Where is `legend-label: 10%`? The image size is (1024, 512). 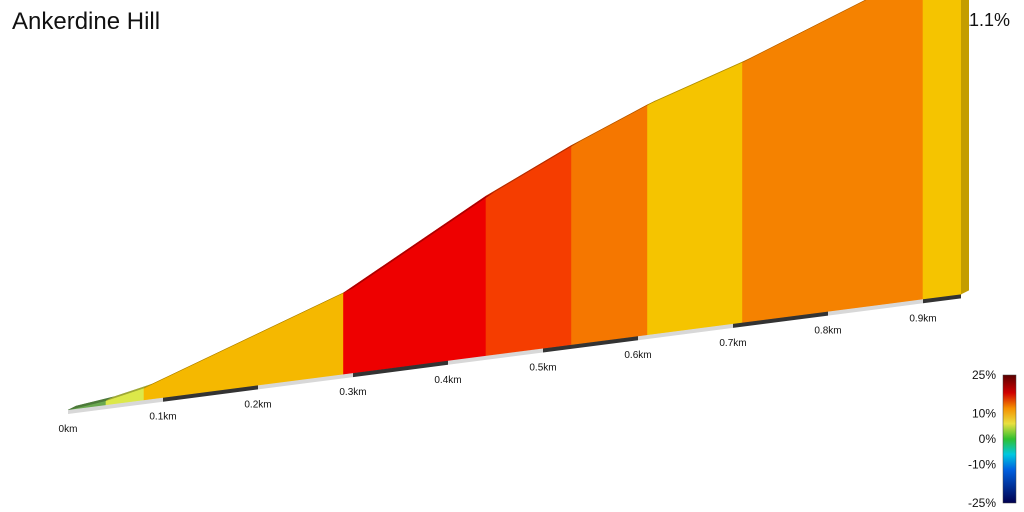
legend-label: 10% is located at coordinates (984, 413).